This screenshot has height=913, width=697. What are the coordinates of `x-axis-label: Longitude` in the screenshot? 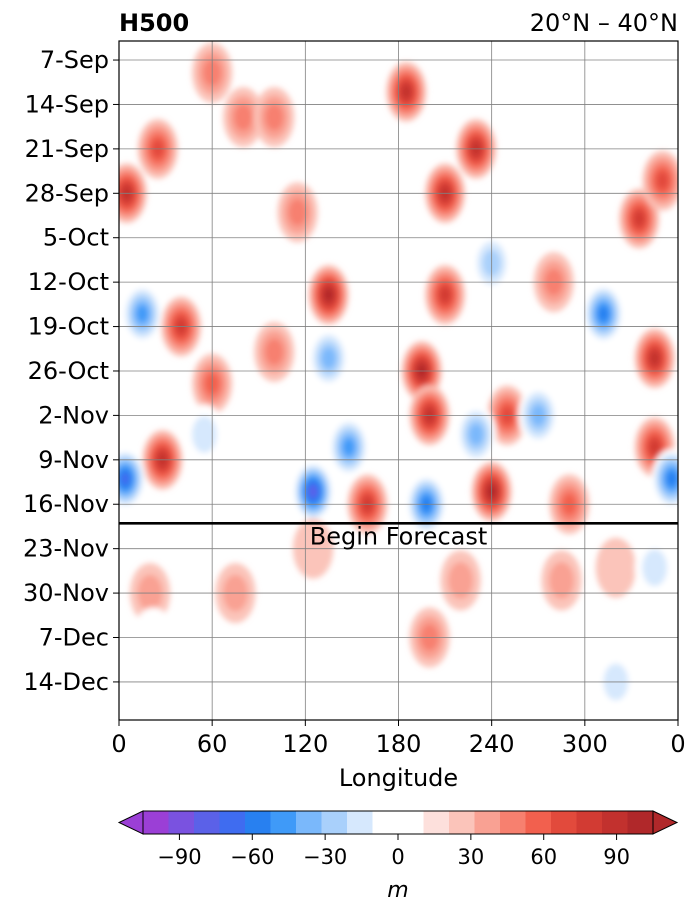 It's located at (398, 778).